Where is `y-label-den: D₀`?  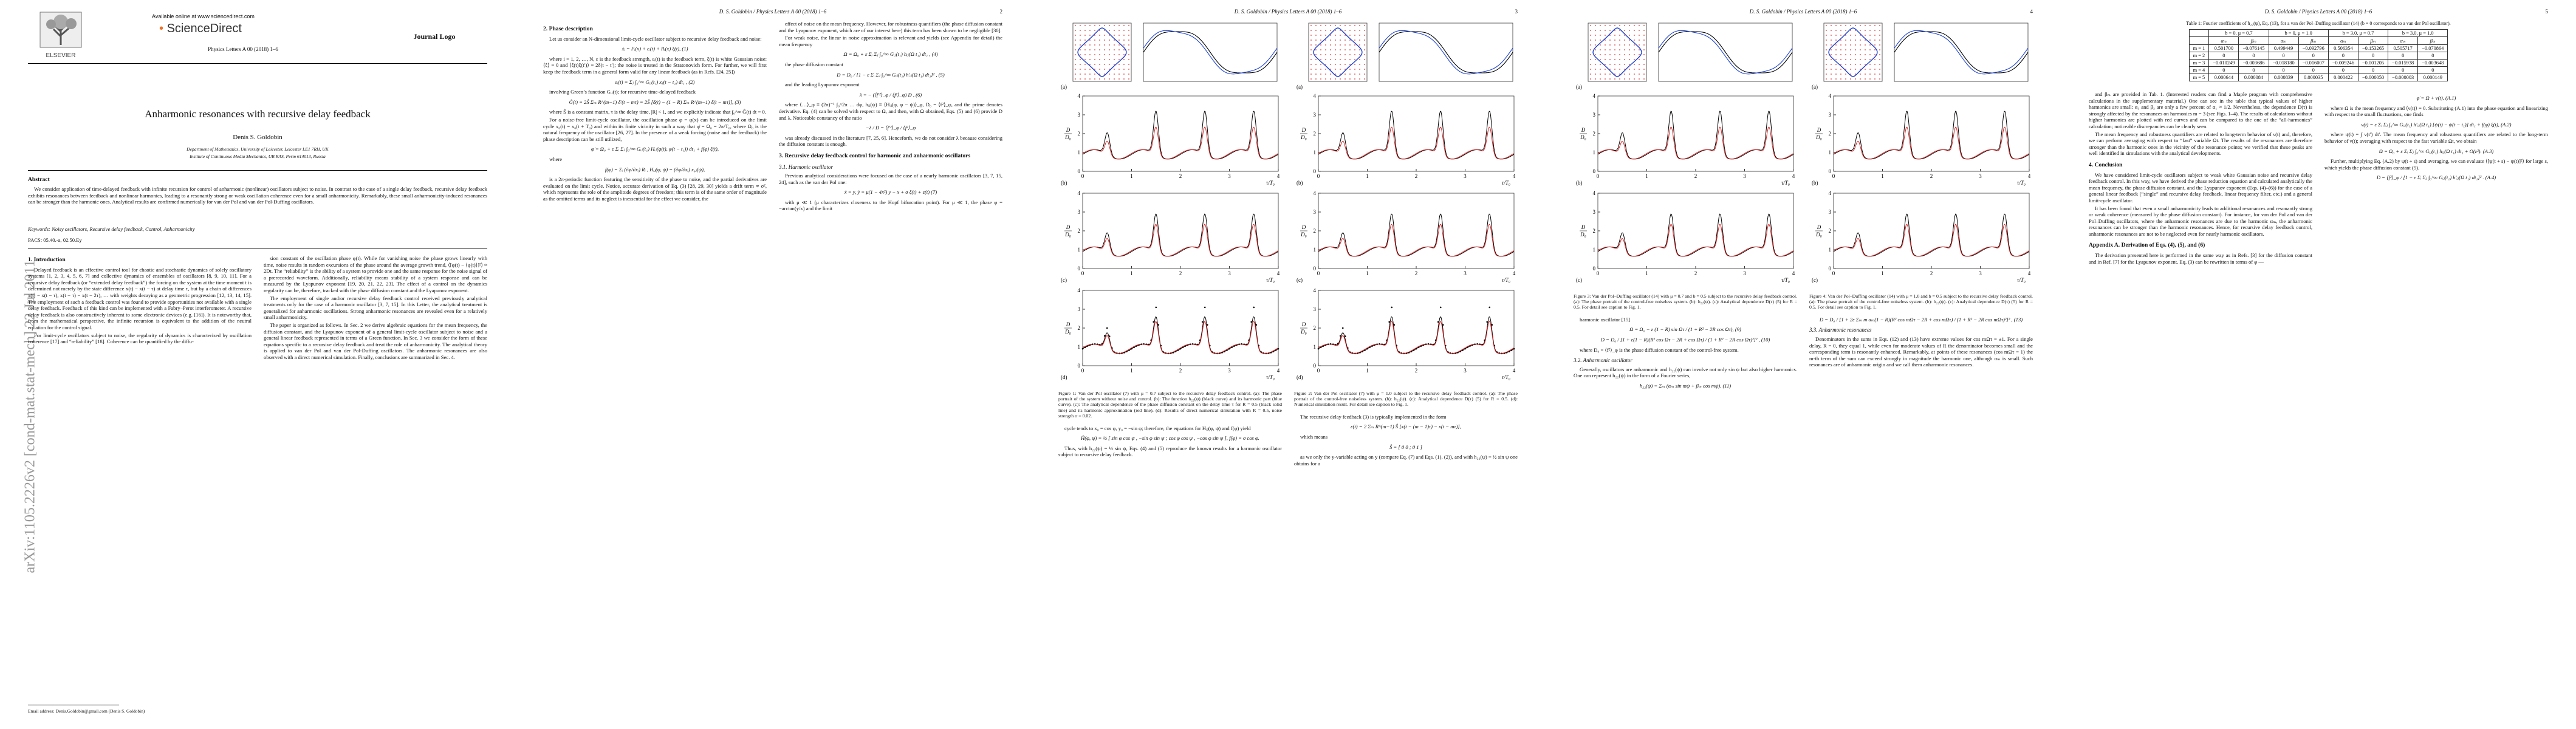 y-label-den: D₀ is located at coordinates (1303, 235).